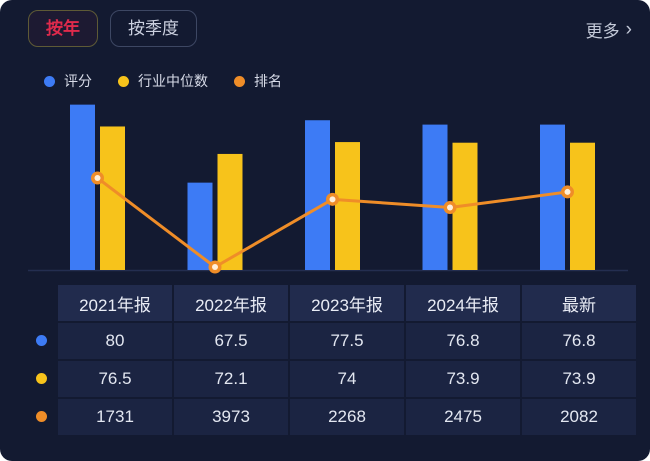 The width and height of the screenshot is (650, 461). I want to click on table-row-score: 80 67.5 77.5 76.8 76.8, so click(331, 341).